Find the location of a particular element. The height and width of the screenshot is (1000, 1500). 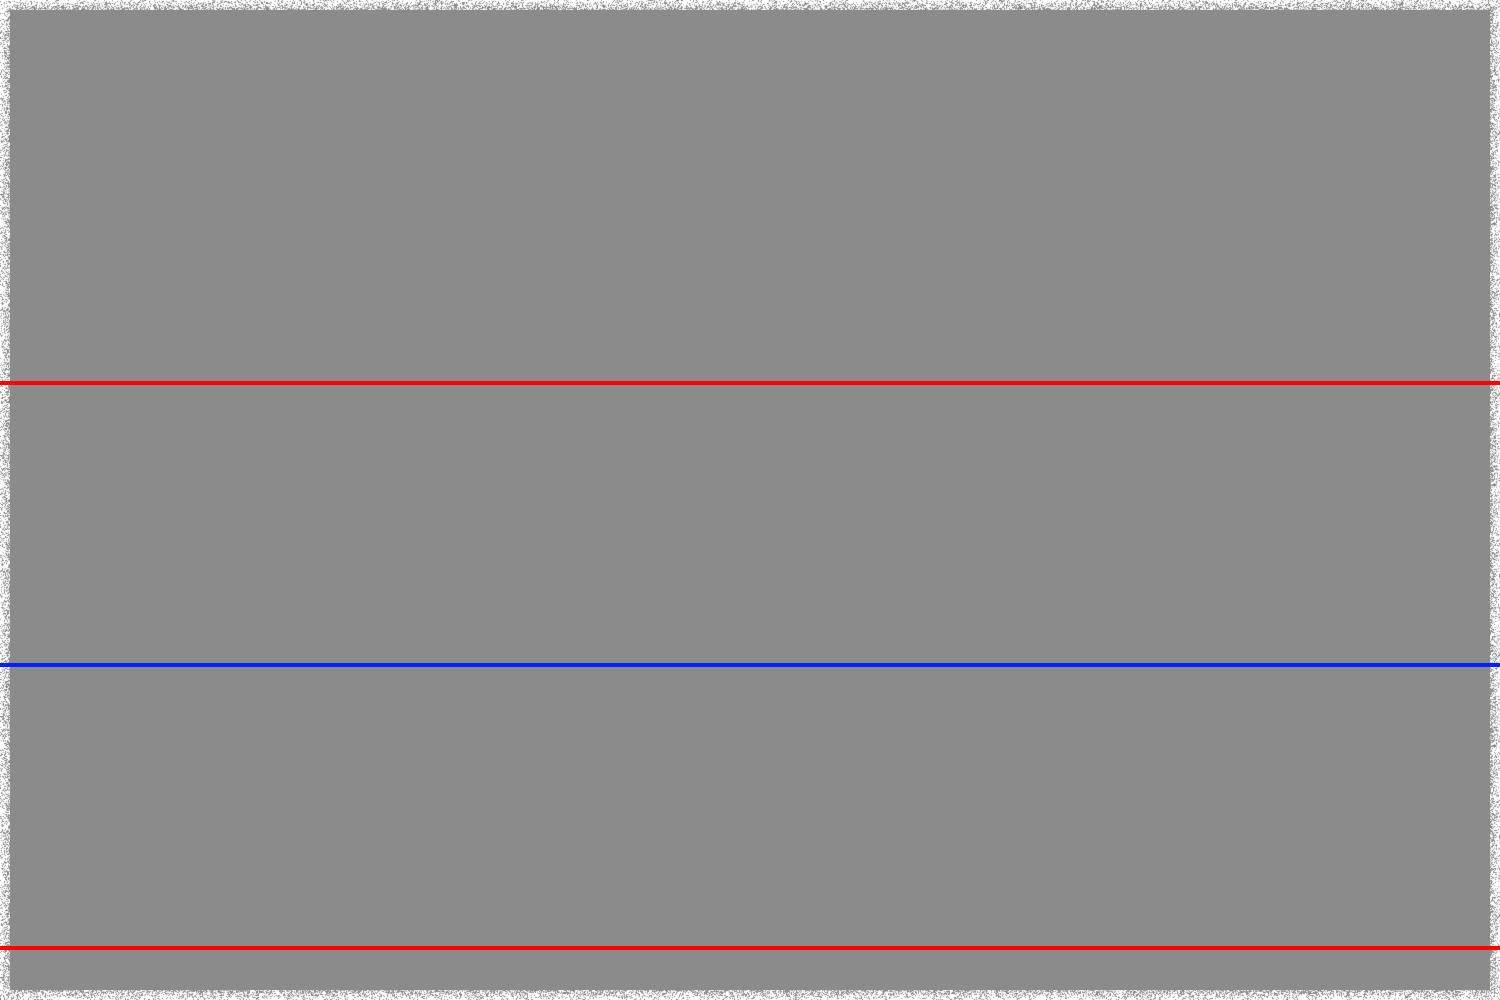

top-red-line is located at coordinates (750, 383).